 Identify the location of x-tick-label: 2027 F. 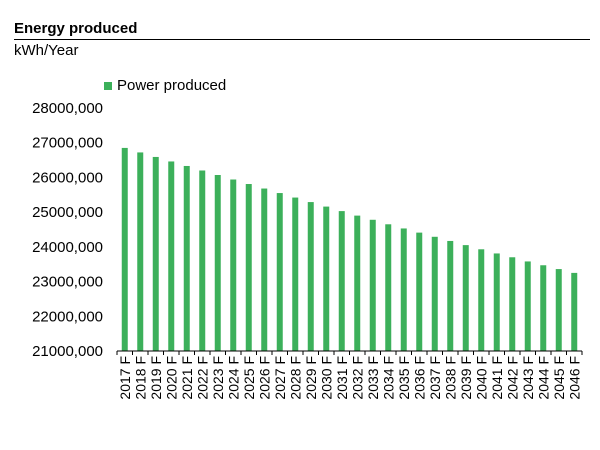
(280, 378).